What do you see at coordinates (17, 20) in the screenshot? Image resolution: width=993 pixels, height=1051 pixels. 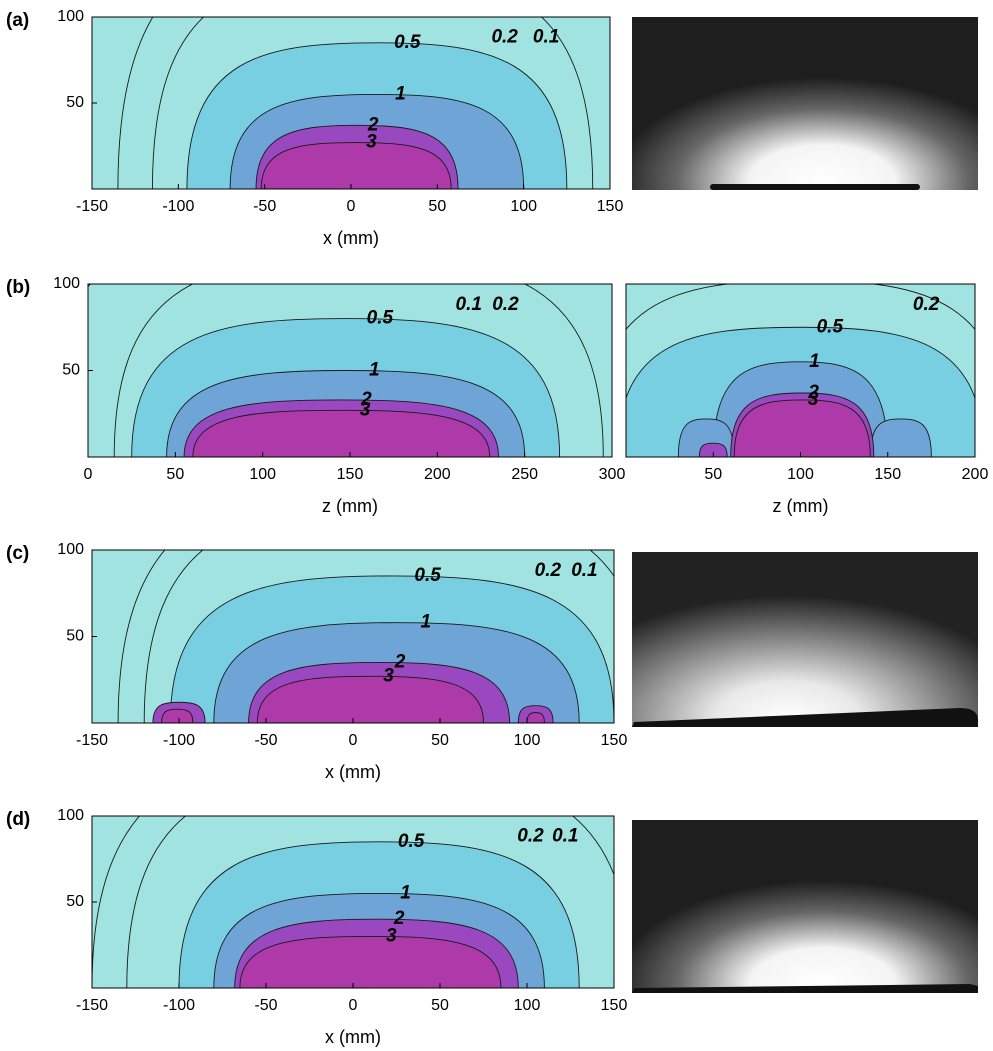 I see `panel-label: (a)` at bounding box center [17, 20].